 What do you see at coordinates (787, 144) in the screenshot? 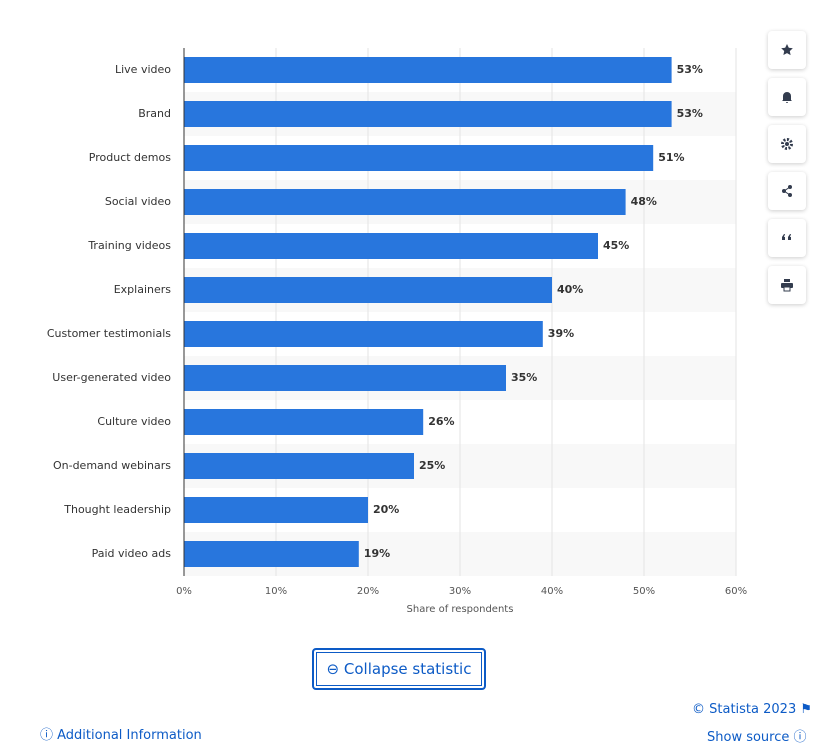
I see `settings-button` at bounding box center [787, 144].